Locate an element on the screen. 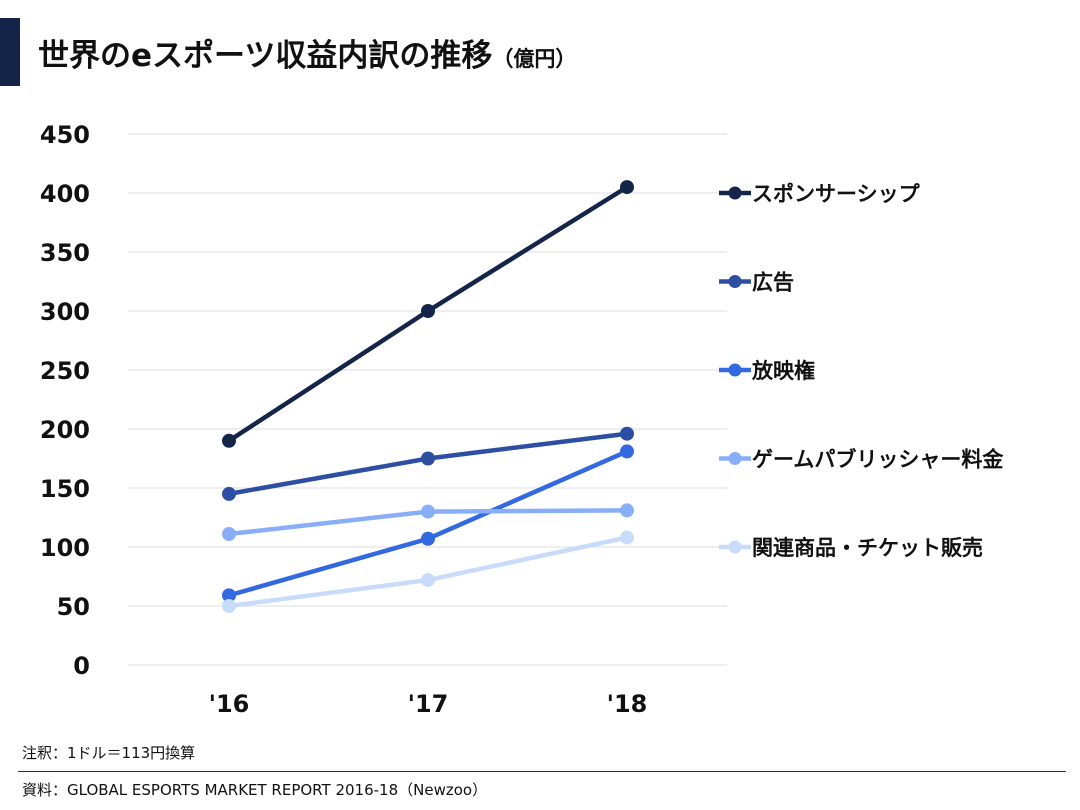 The image size is (1080, 810). y-tick-label: 250 is located at coordinates (65, 371).